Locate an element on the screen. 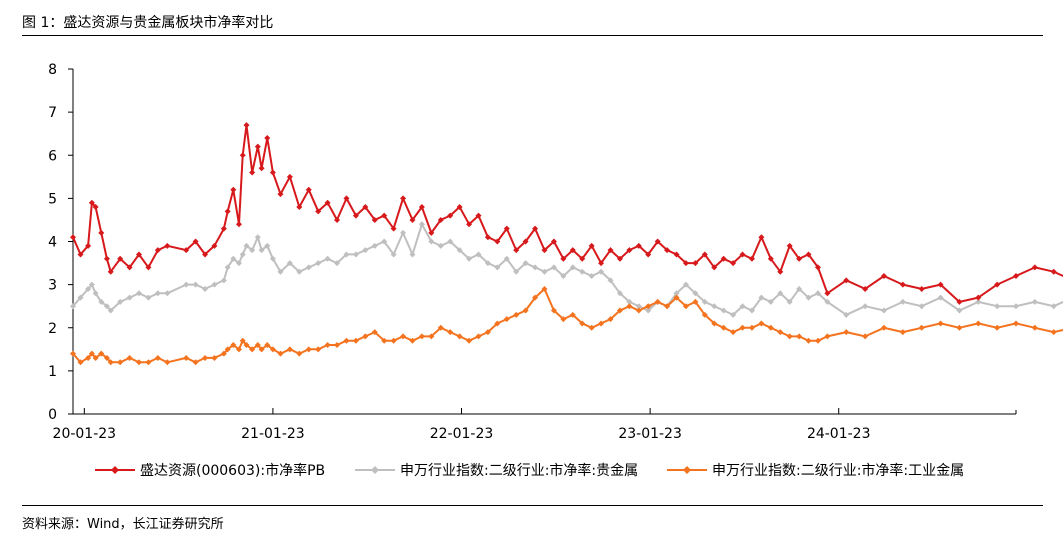 The width and height of the screenshot is (1063, 546). y-tick-label: 1 is located at coordinates (52, 372).